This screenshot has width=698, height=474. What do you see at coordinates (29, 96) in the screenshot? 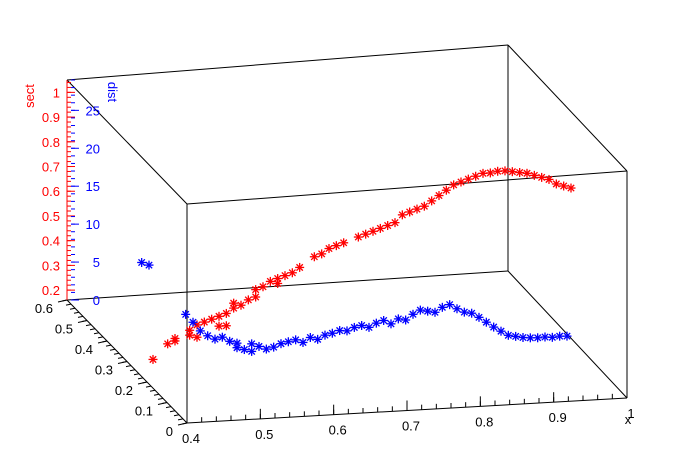
I see `sect-axis-title: sect` at bounding box center [29, 96].